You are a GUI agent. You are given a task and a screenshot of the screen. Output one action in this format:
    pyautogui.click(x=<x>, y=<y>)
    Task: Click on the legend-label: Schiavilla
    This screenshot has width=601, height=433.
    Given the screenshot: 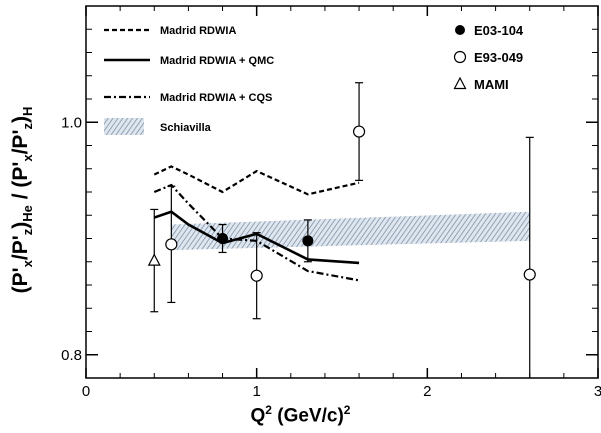 What is the action you would take?
    pyautogui.click(x=186, y=128)
    